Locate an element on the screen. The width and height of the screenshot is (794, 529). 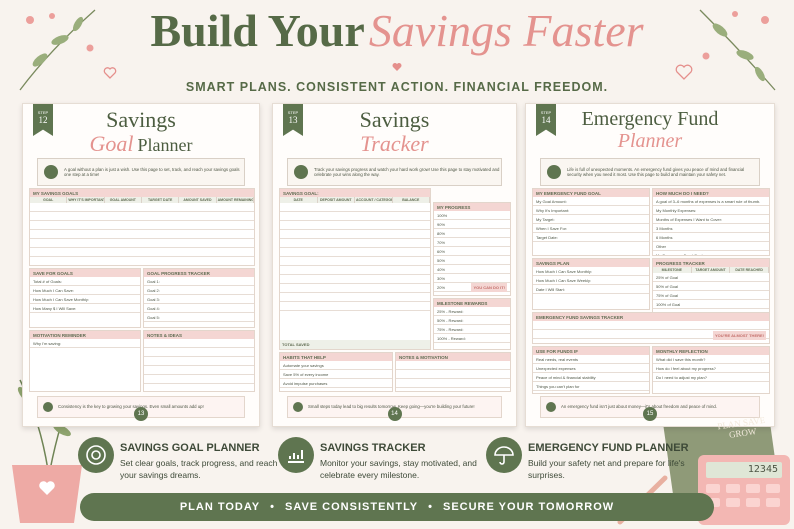
section-header: SAVE FOR GOALS is located at coordinates (85, 273).